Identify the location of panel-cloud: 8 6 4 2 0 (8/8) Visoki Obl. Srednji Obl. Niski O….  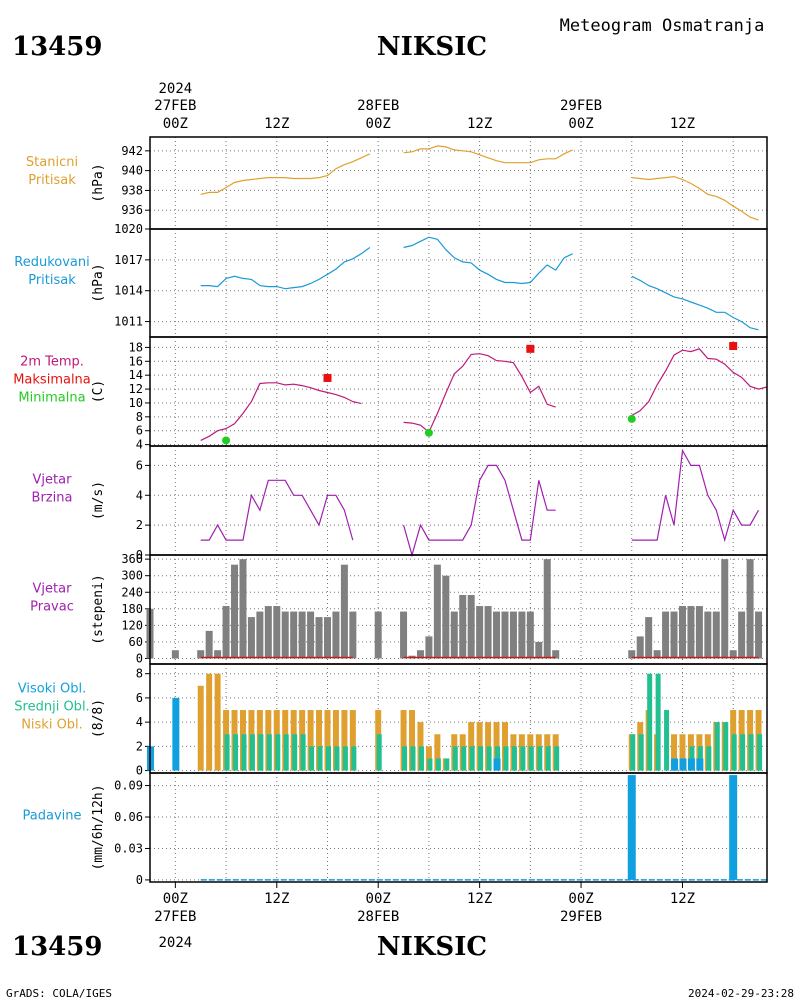
(391, 720).